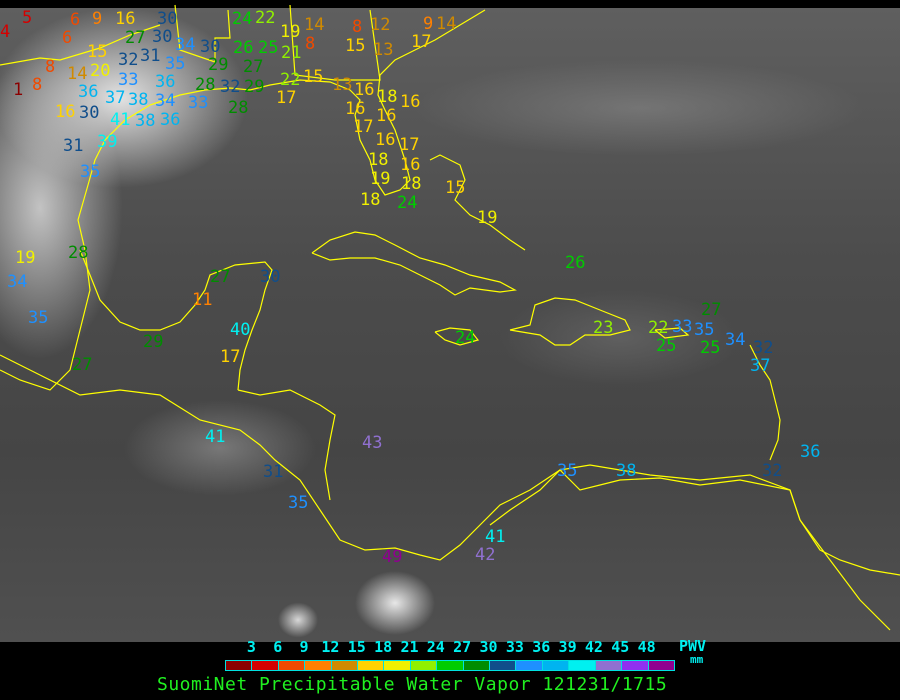  Describe the element at coordinates (392, 557) in the screenshot. I see `station-pwv-value: 49` at that location.